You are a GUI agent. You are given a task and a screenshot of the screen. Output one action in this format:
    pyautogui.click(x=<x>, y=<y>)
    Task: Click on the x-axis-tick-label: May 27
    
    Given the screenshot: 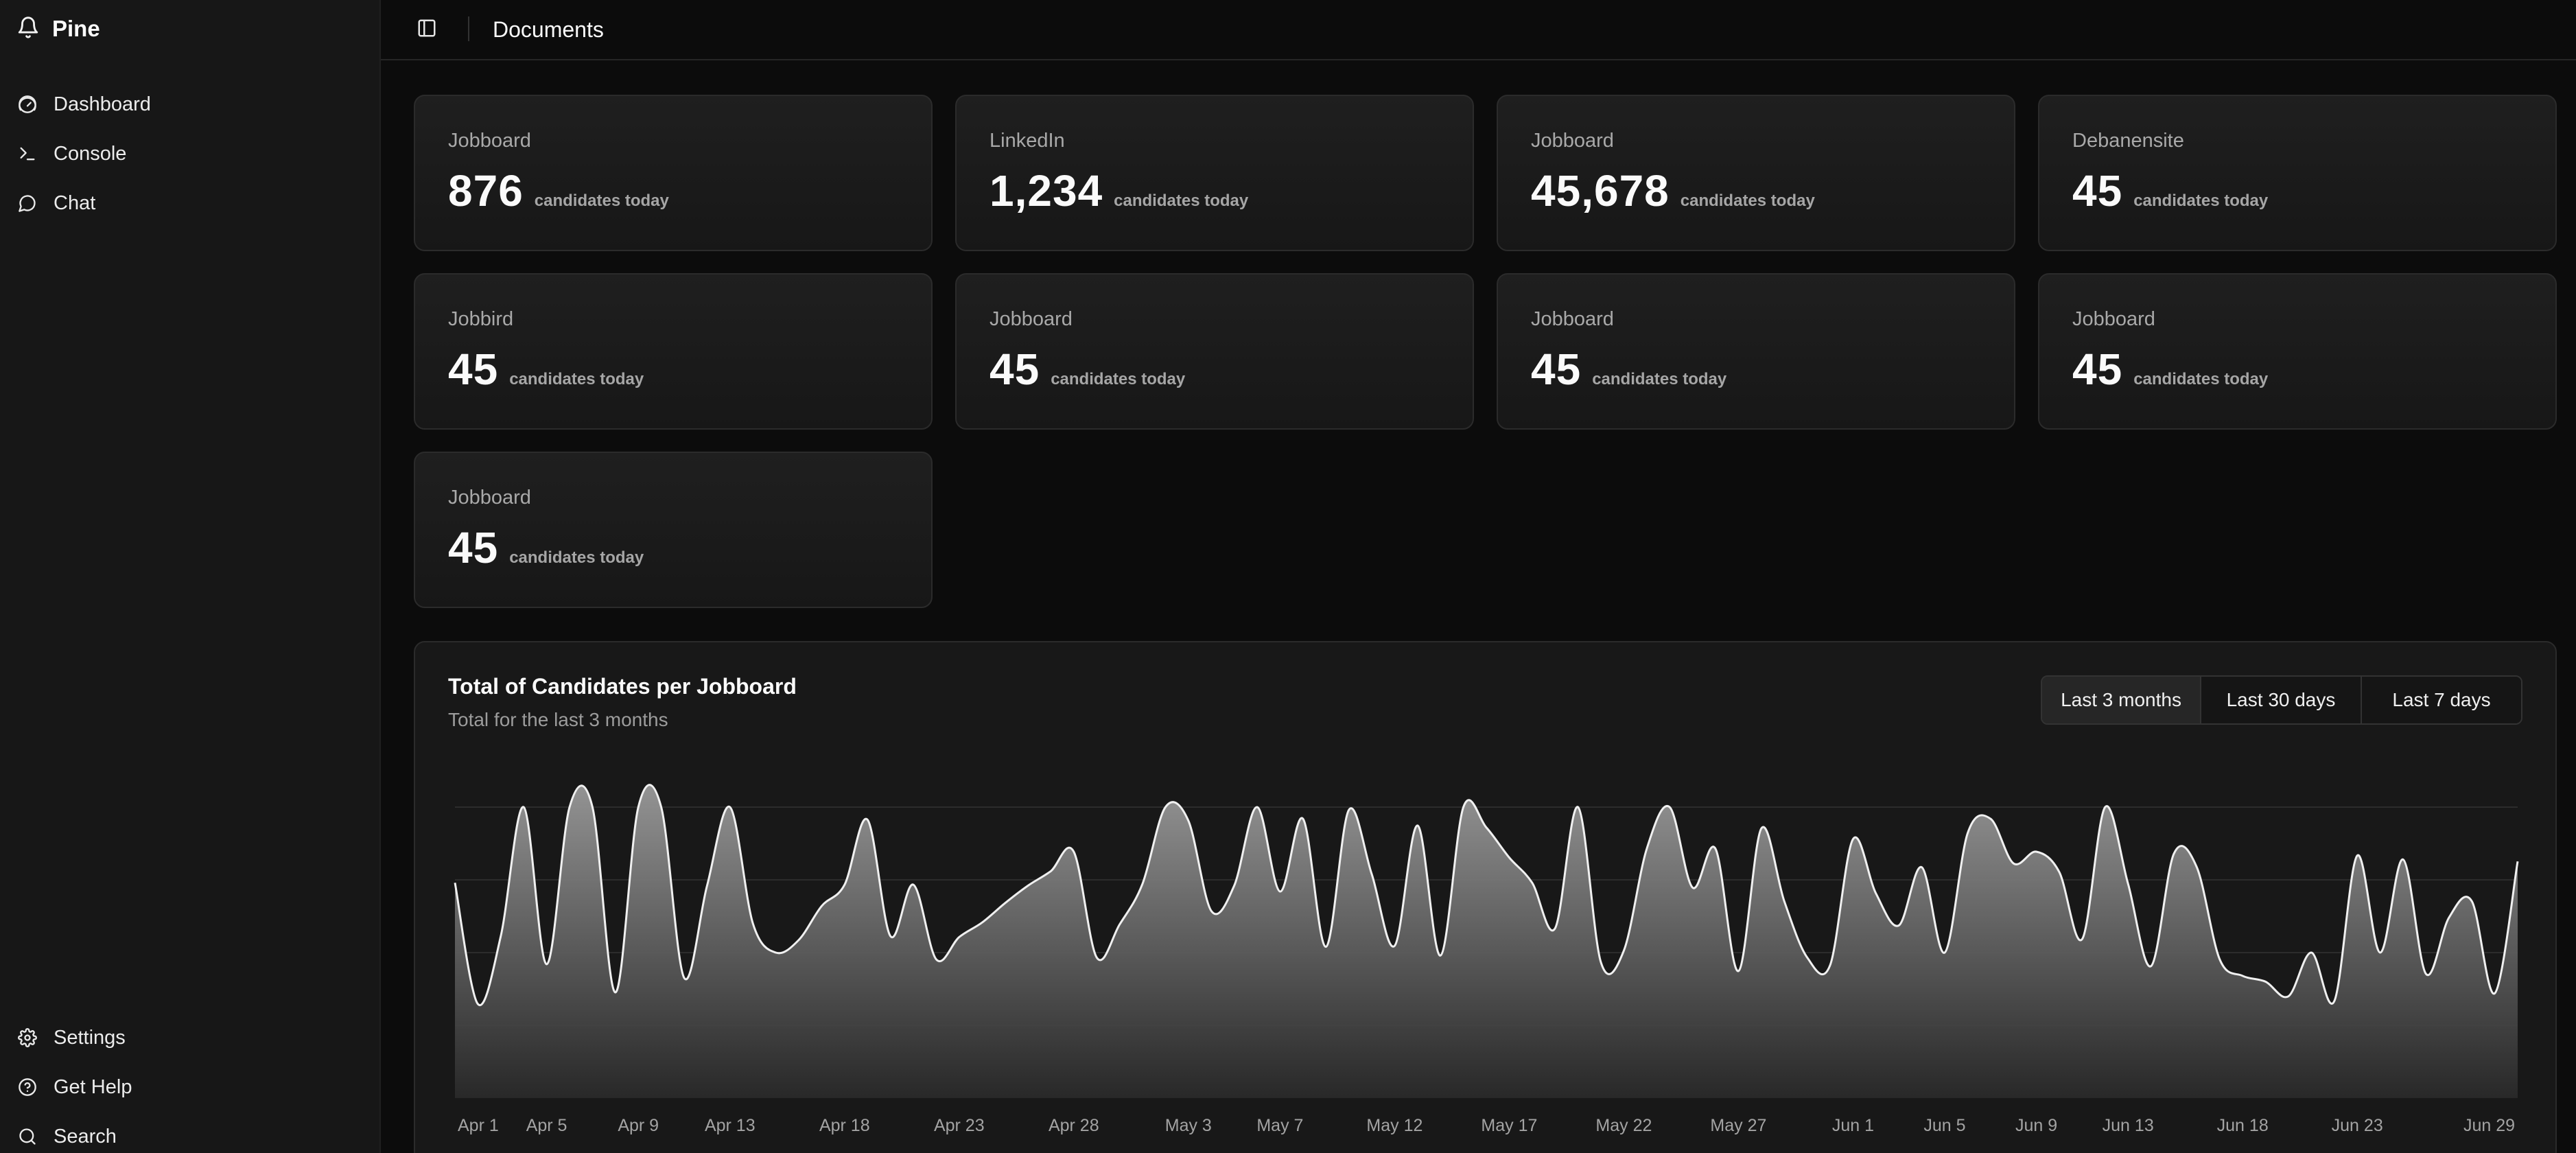 What is the action you would take?
    pyautogui.click(x=1738, y=1125)
    